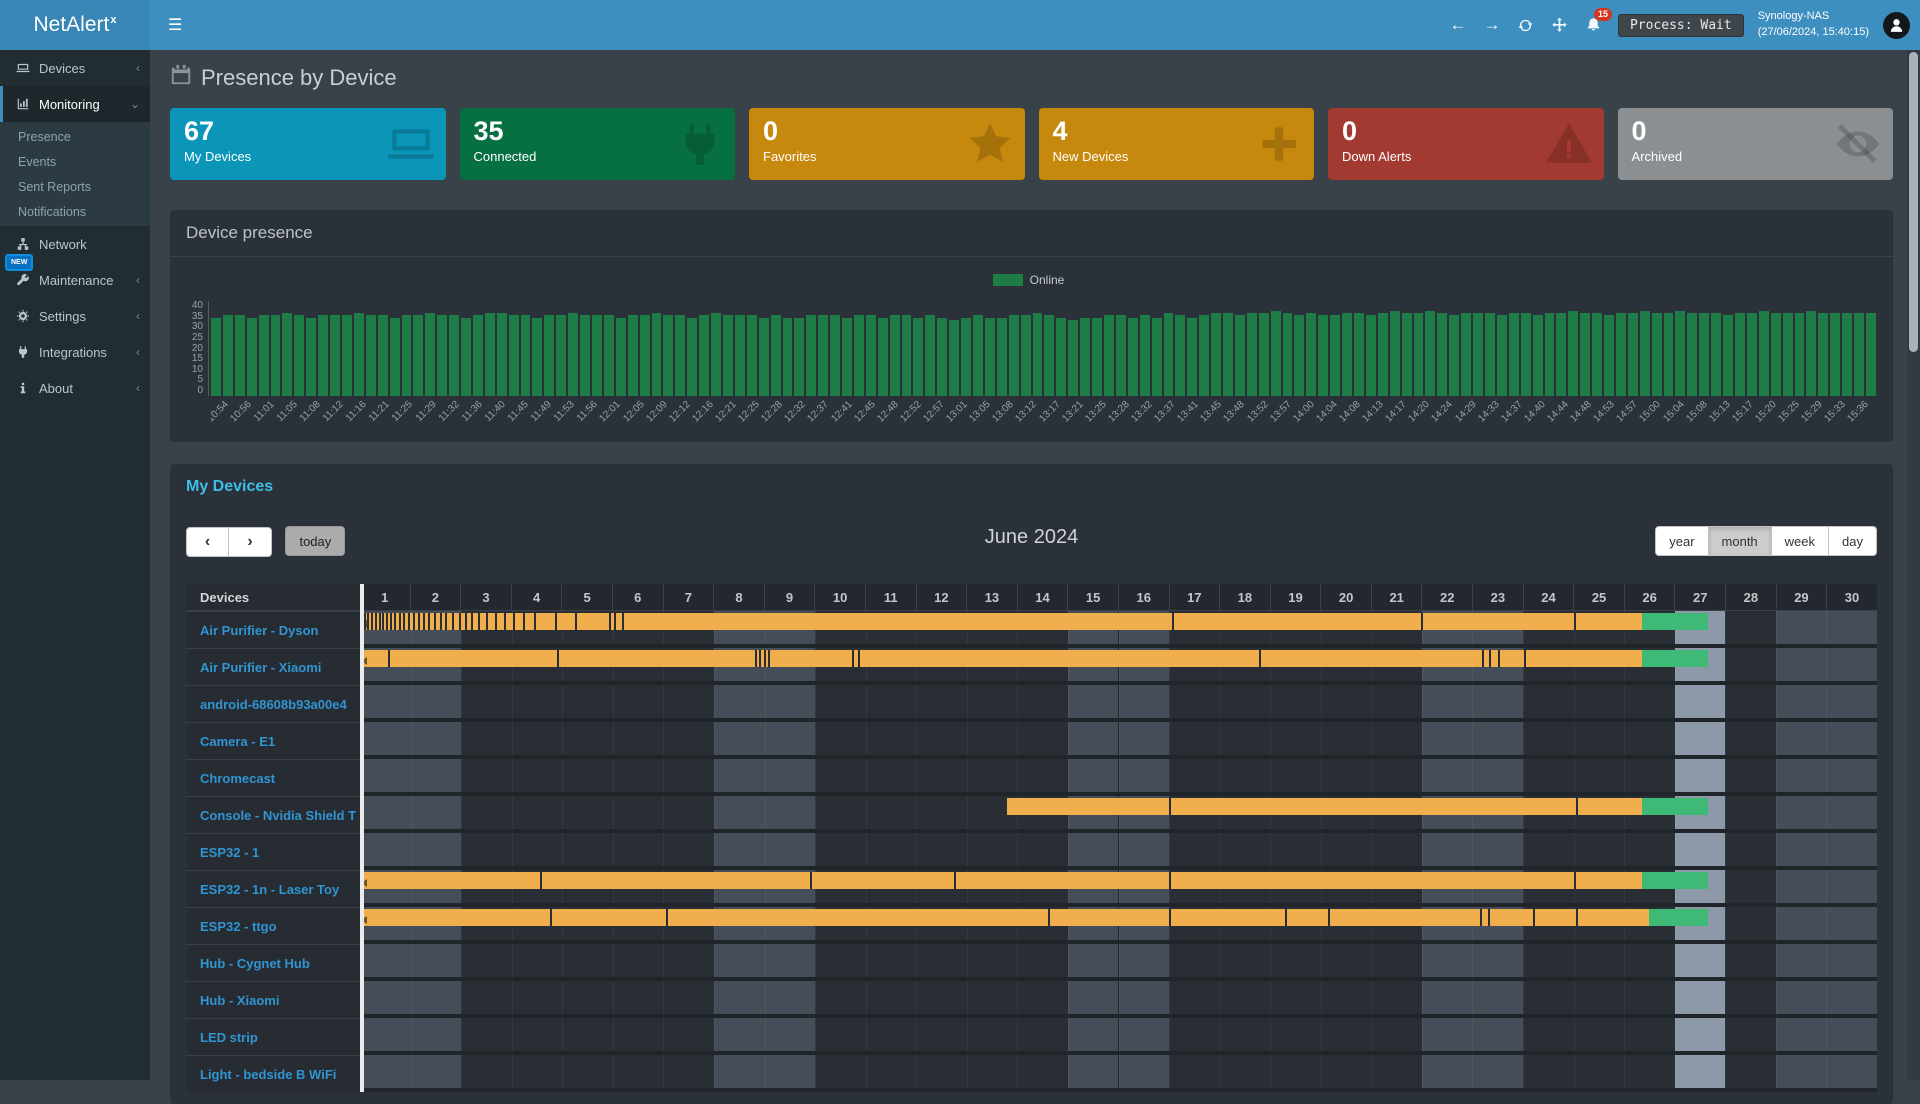 The height and width of the screenshot is (1104, 1920). What do you see at coordinates (1560, 25) in the screenshot?
I see `move-icon` at bounding box center [1560, 25].